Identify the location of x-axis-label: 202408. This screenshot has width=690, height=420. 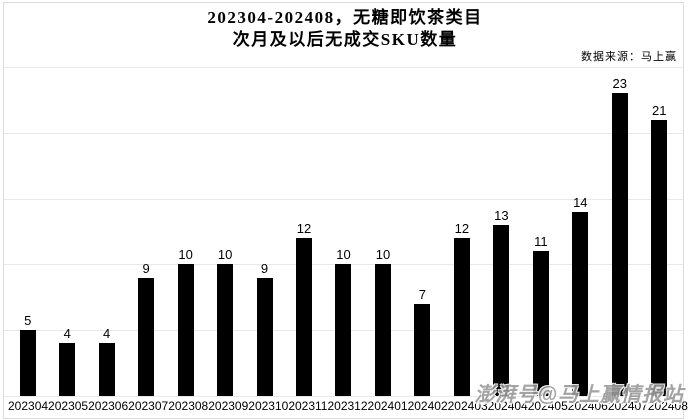
(667, 406).